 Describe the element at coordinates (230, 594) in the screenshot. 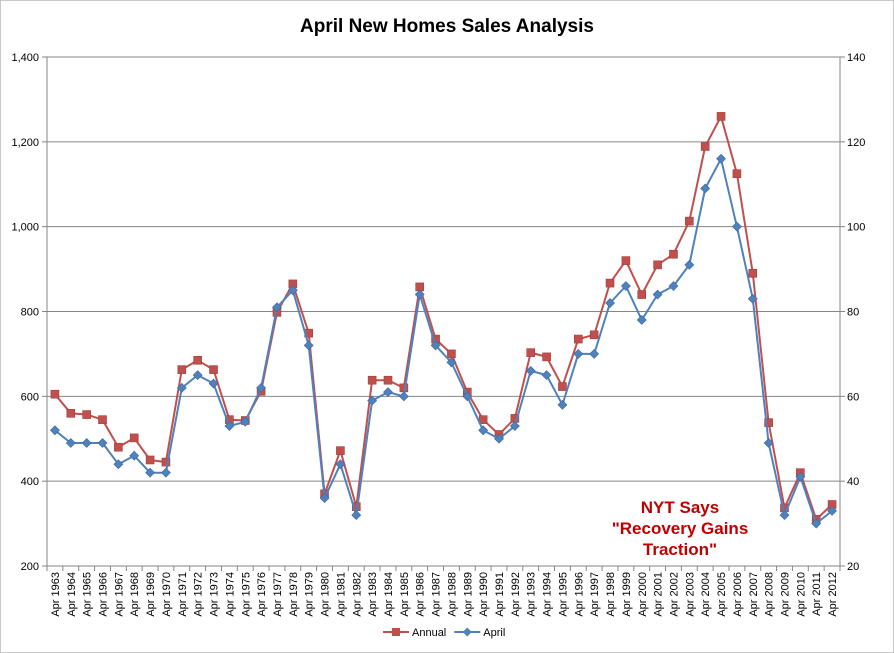

I see `x-tick-label: Apr 1974` at that location.